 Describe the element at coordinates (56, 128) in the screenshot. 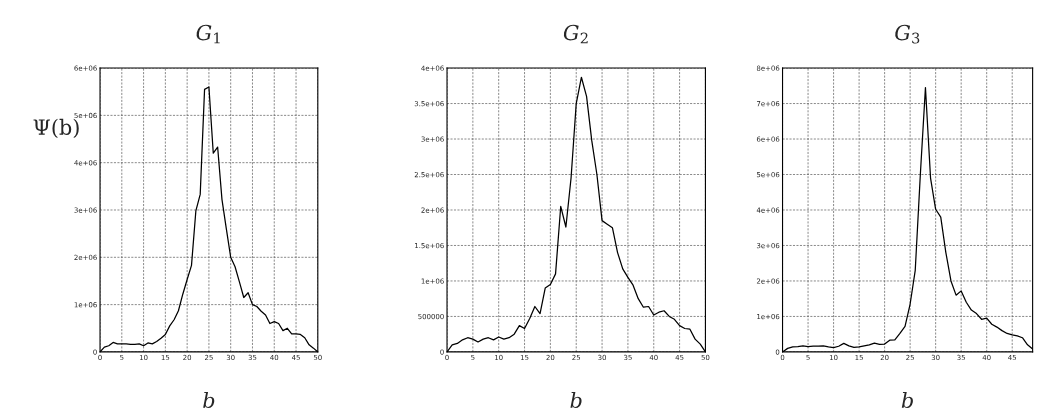

I see `y-axis-title: Ψ(b)` at that location.